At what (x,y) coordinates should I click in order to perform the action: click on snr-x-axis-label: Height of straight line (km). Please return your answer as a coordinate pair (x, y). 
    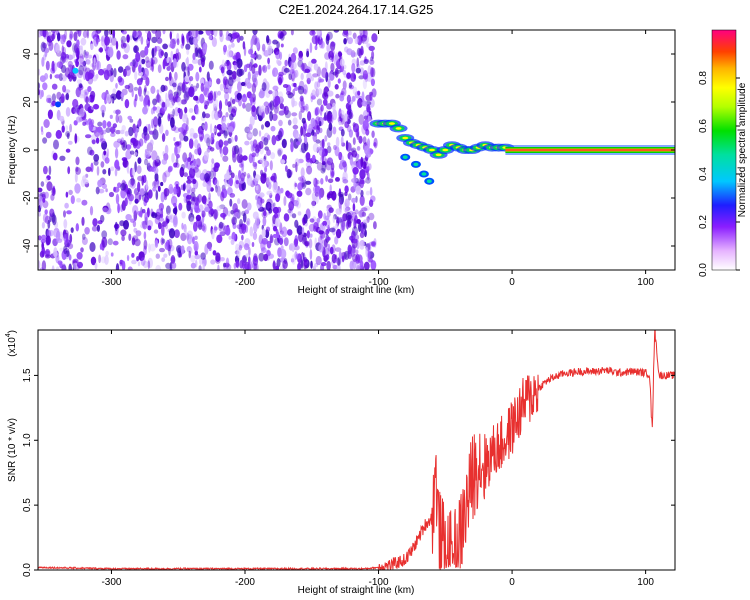
    Looking at the image, I should click on (356, 590).